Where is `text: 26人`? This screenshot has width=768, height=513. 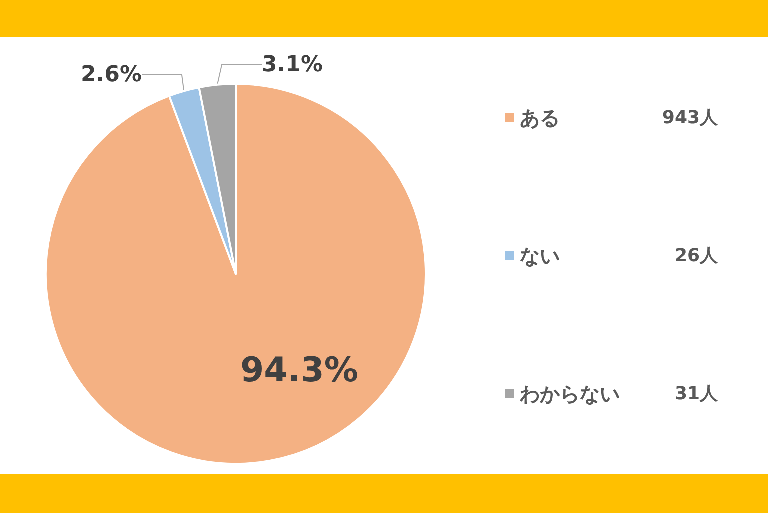 text: 26人 is located at coordinates (696, 256).